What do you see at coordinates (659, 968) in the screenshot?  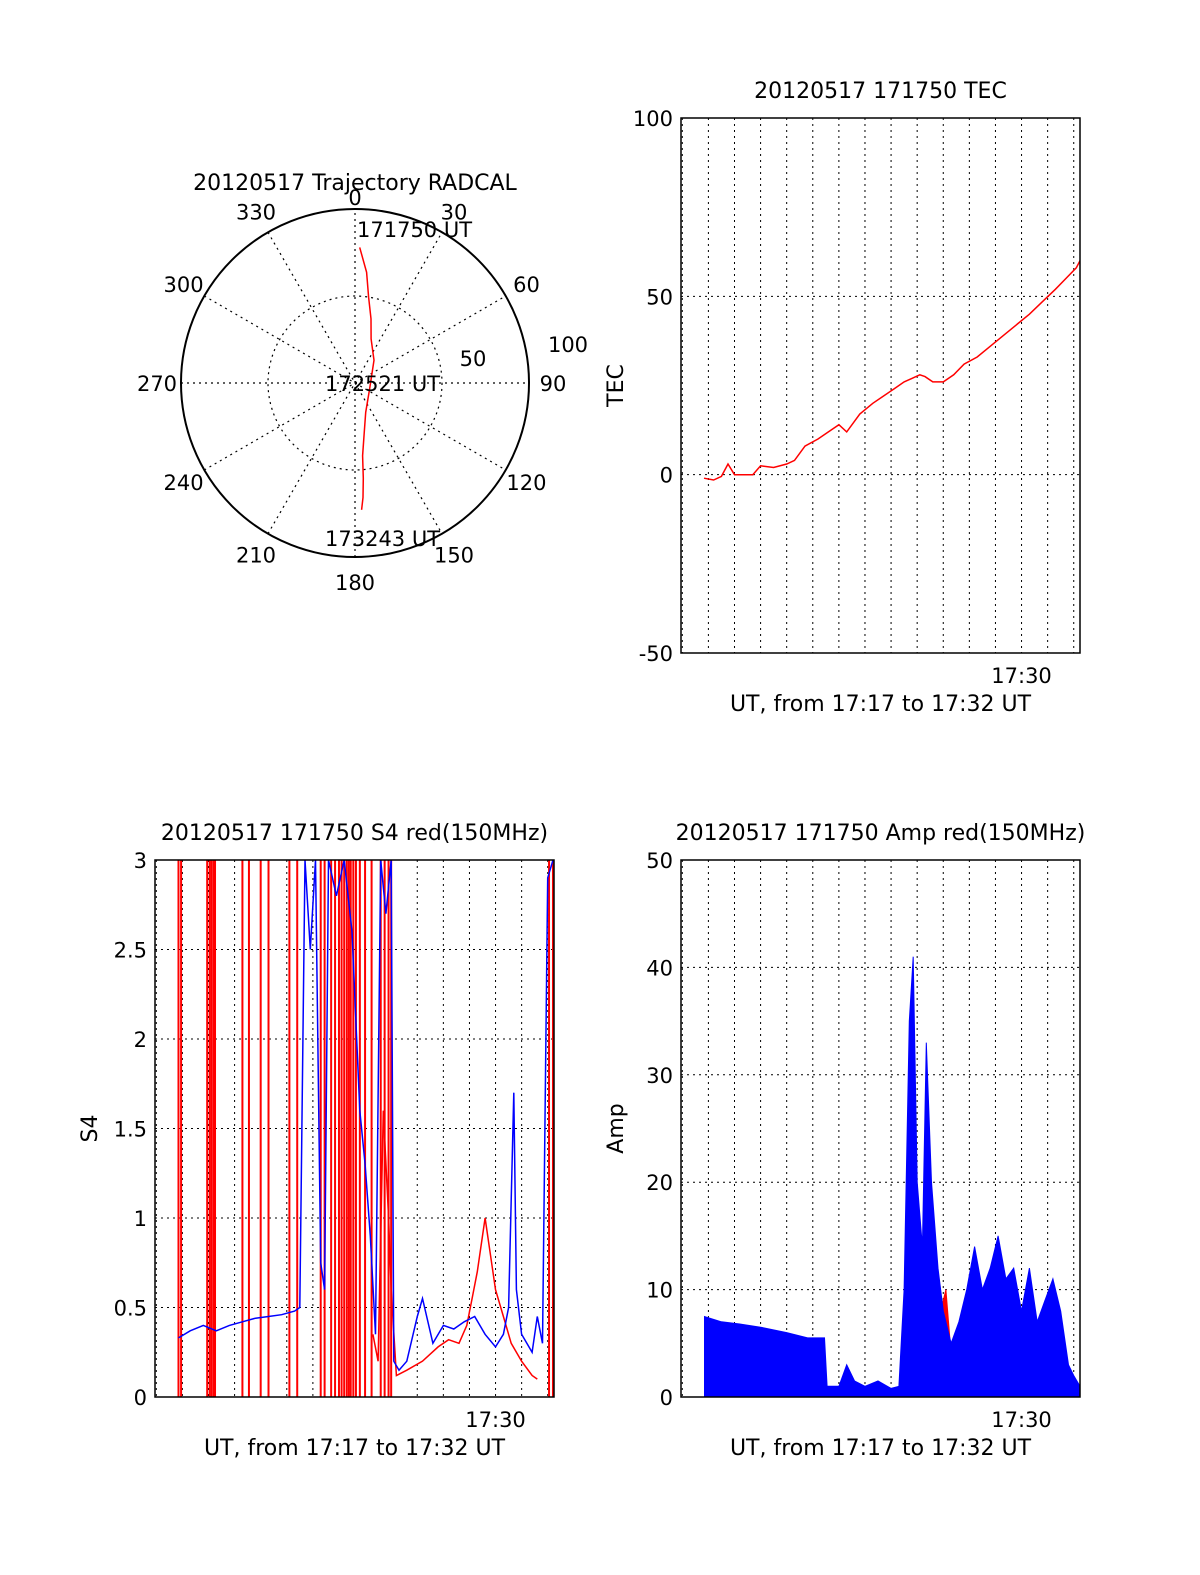 I see `y-tick-label: 40` at bounding box center [659, 968].